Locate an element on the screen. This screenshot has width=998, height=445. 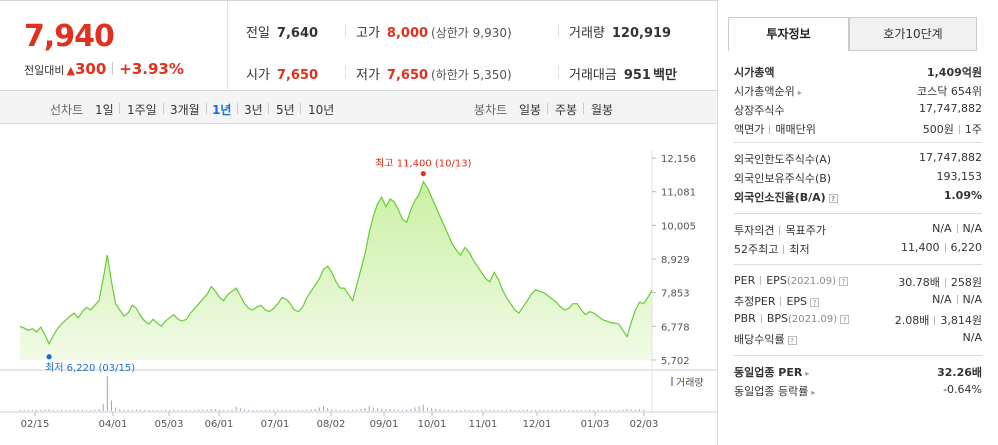
market-cap-row: 시가총액 1,409억원 is located at coordinates (858, 72).